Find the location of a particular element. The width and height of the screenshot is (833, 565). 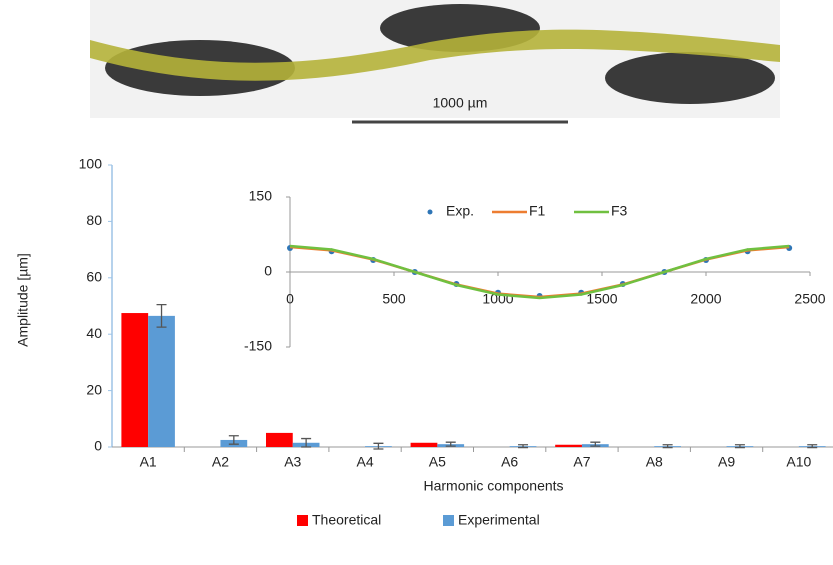

y-tick-label: 100 is located at coordinates (91, 164).